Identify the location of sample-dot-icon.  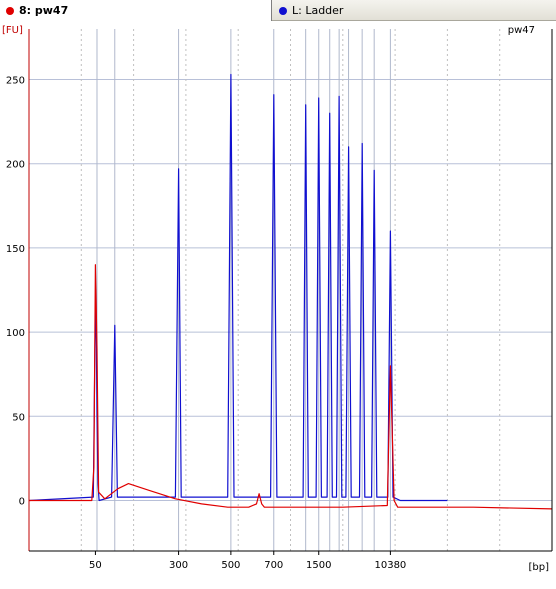
(10, 10).